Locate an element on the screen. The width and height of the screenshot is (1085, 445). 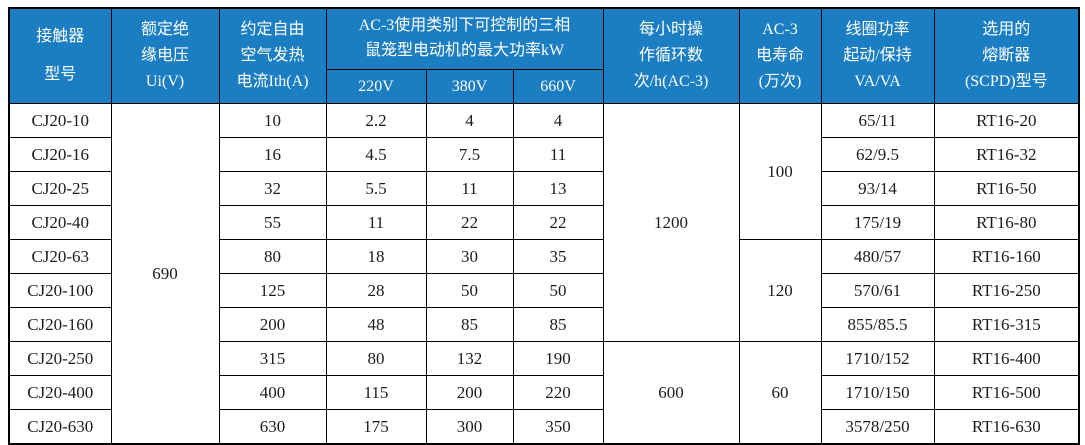
cell-life-merged: 100 is located at coordinates (780, 171).